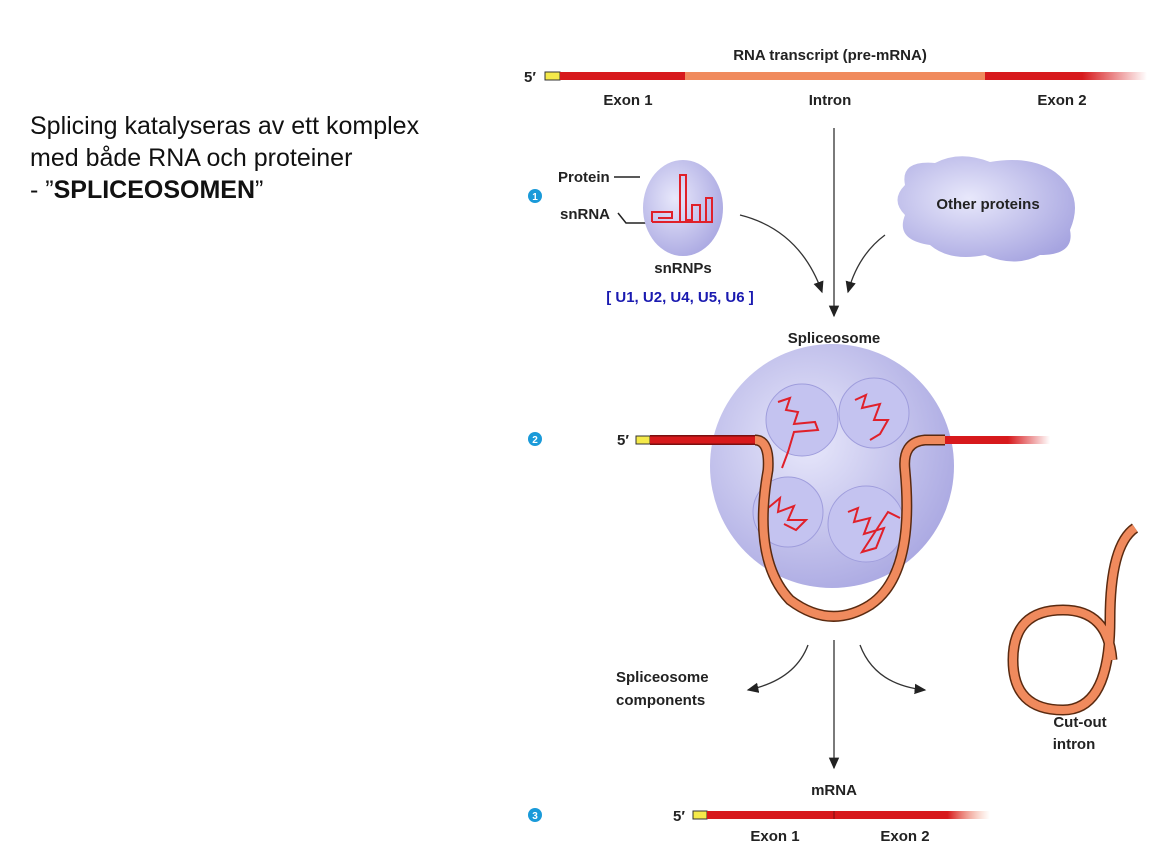 This screenshot has height=868, width=1174. Describe the element at coordinates (1074, 744) in the screenshot. I see `cutout-label-2: intron` at that location.